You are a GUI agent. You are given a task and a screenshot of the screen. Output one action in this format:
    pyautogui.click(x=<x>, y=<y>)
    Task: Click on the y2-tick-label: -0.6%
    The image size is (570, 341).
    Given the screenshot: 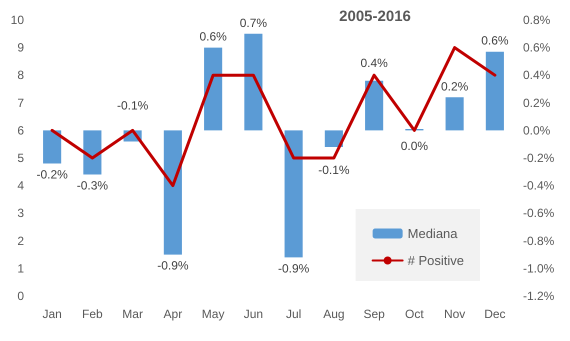 What is the action you would take?
    pyautogui.click(x=539, y=213)
    